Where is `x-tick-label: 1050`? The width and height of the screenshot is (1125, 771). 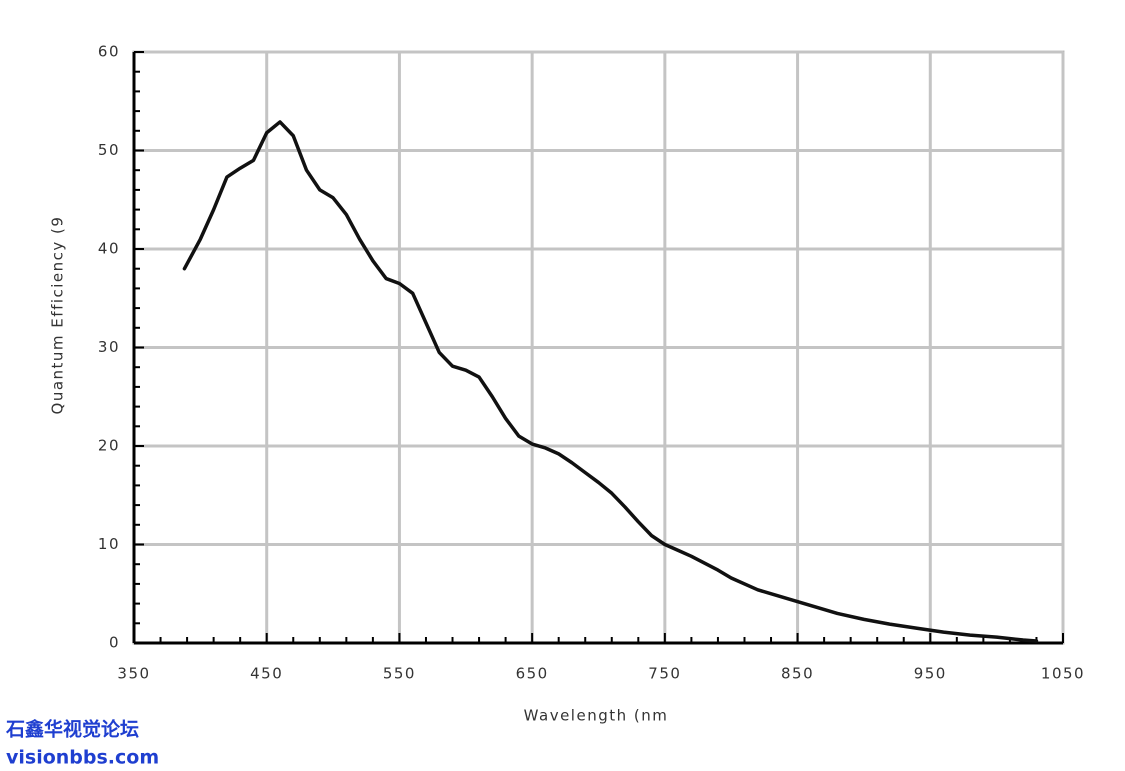 x-tick-label: 1050 is located at coordinates (1063, 674).